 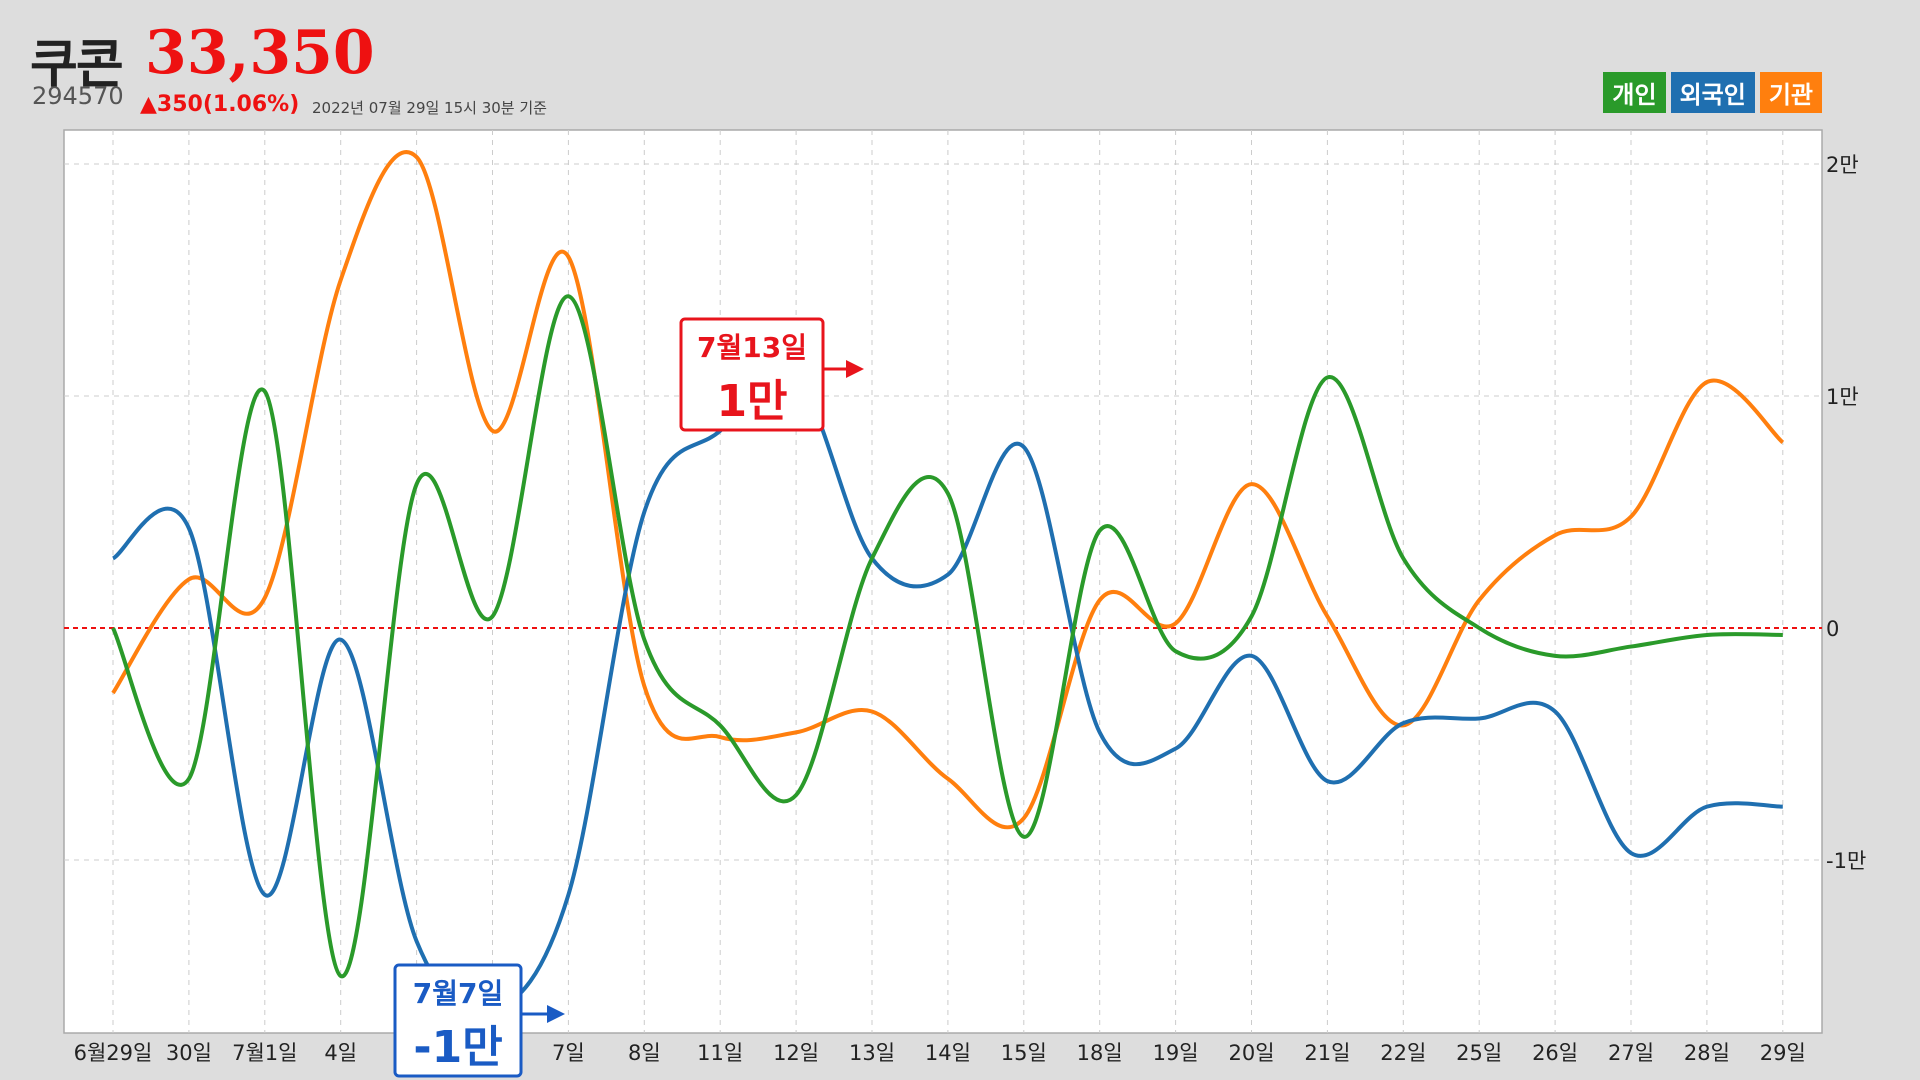 What do you see at coordinates (340, 1053) in the screenshot?
I see `x-tick-label: 4일` at bounding box center [340, 1053].